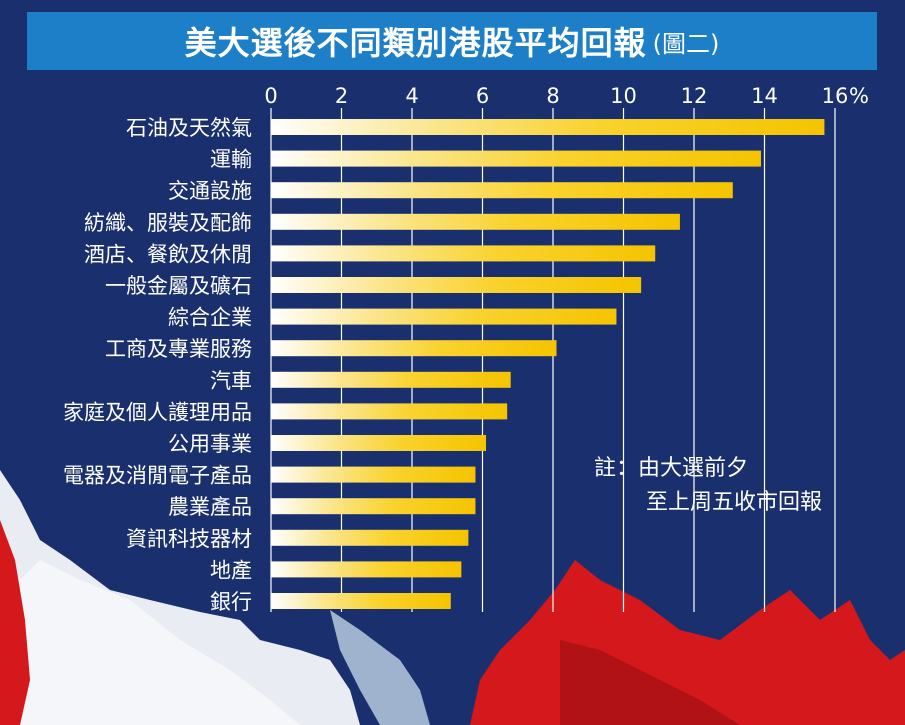 The width and height of the screenshot is (905, 725). What do you see at coordinates (734, 502) in the screenshot?
I see `note-line-2: 至上周五收市回報` at bounding box center [734, 502].